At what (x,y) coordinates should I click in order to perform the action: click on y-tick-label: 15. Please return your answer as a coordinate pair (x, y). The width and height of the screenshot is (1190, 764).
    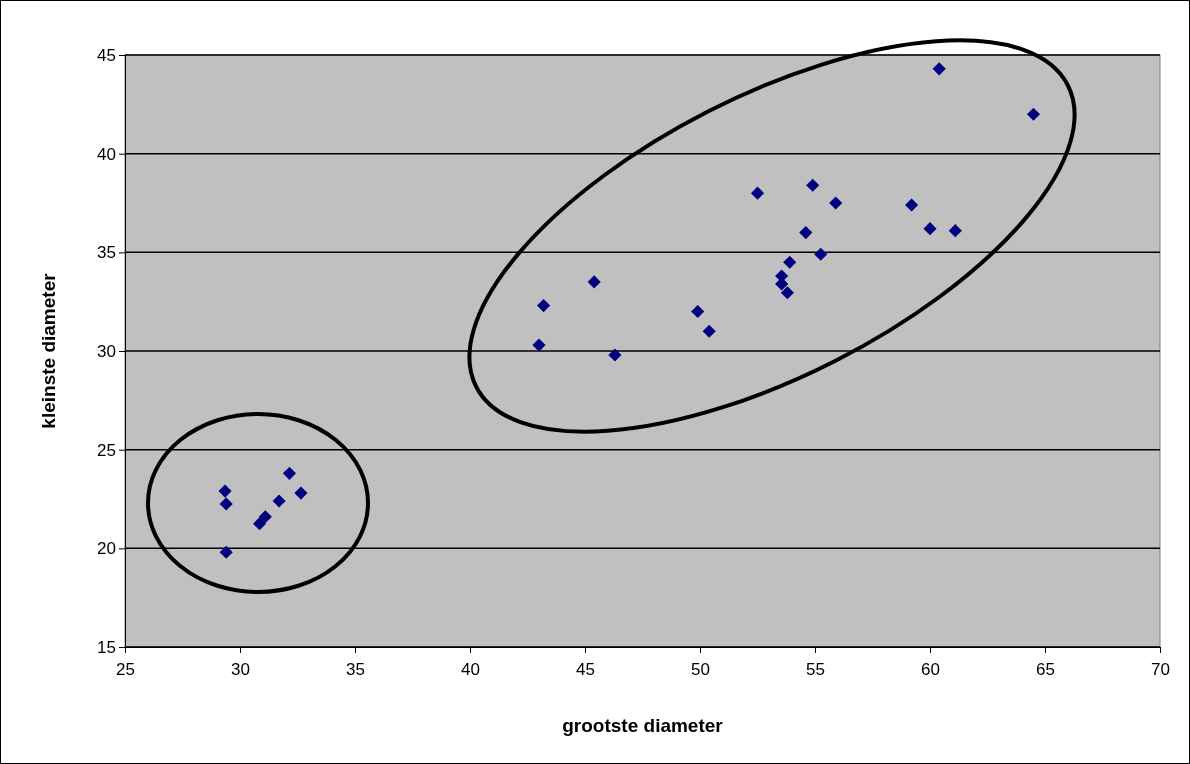
    Looking at the image, I should click on (106, 647).